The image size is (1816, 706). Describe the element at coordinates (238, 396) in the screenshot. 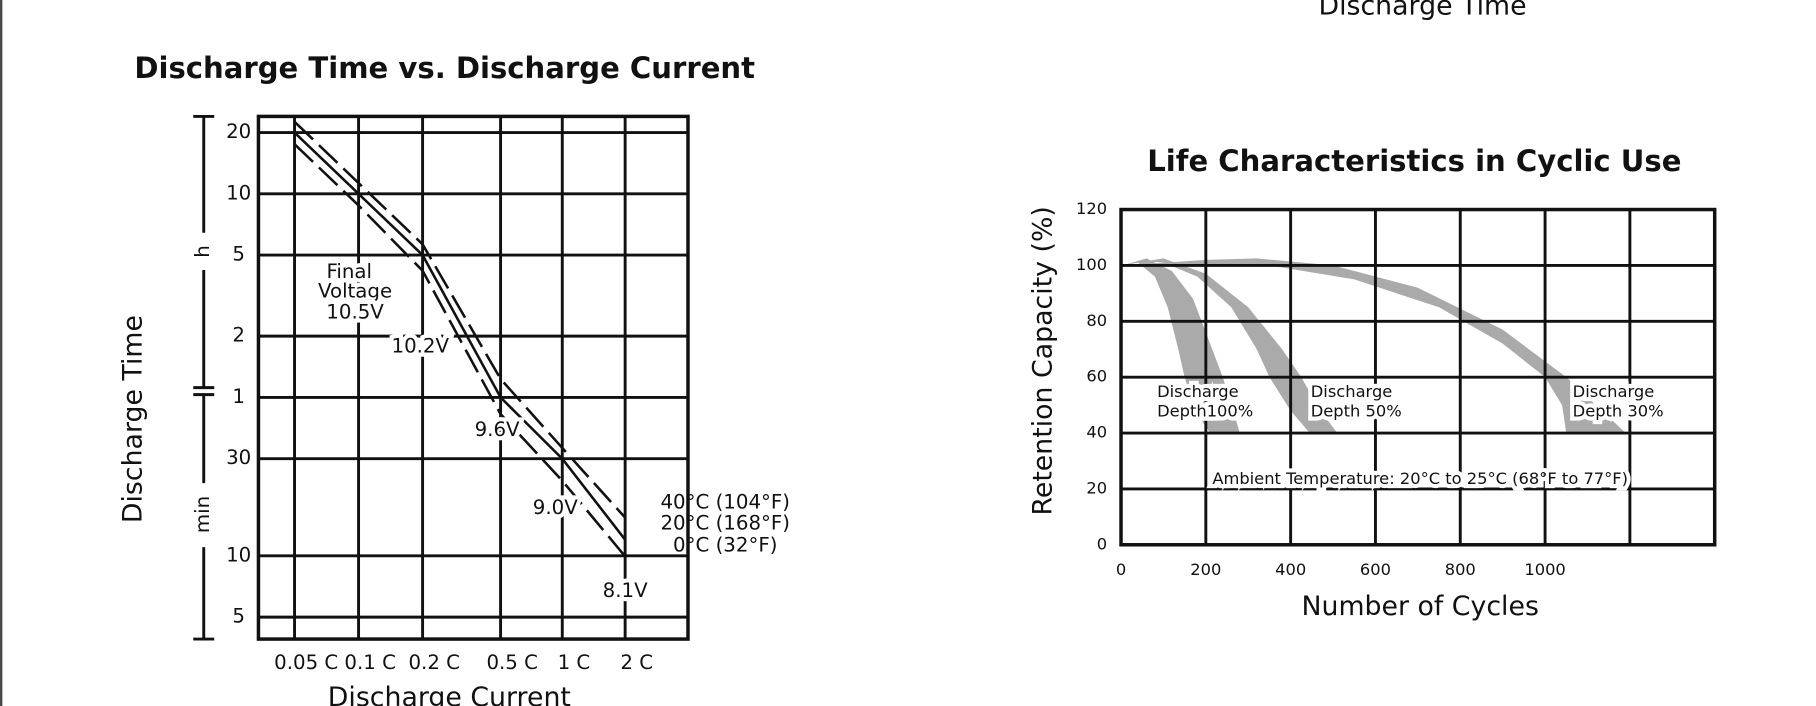

I see `y-tick-label: 1` at that location.